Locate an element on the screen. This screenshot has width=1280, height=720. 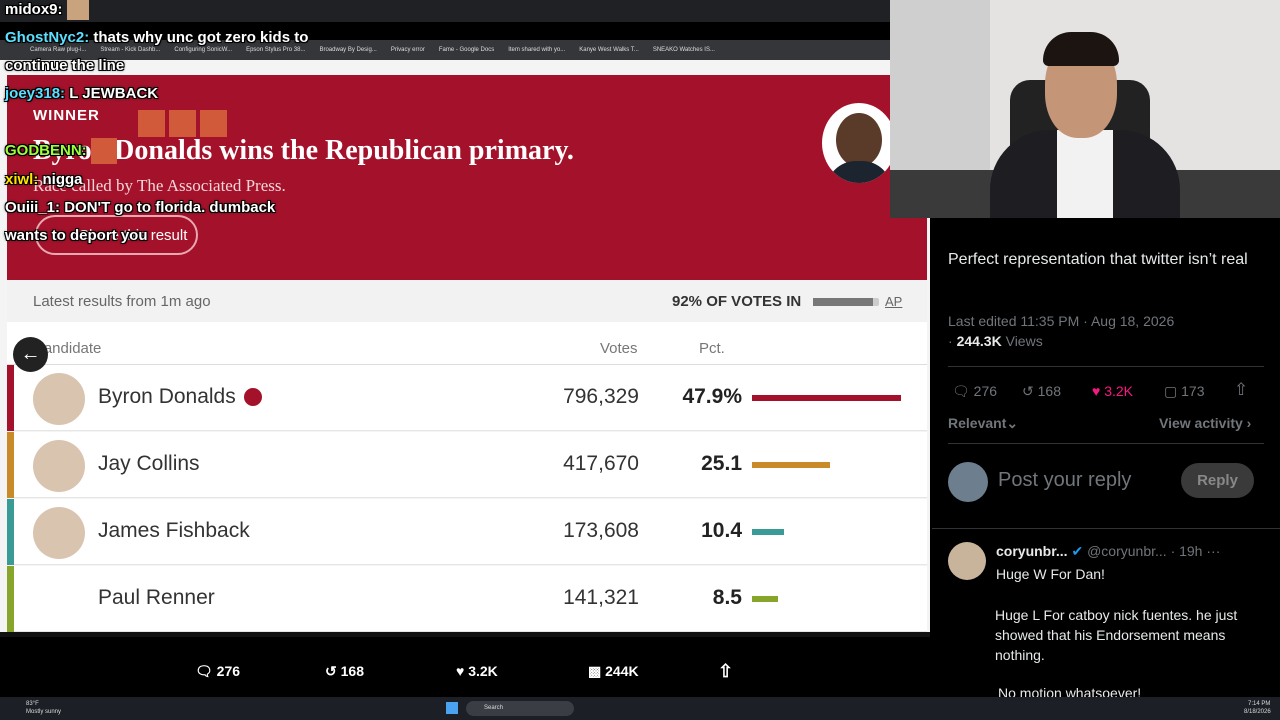
chat-message: midox9: is located at coordinates (170, 12).